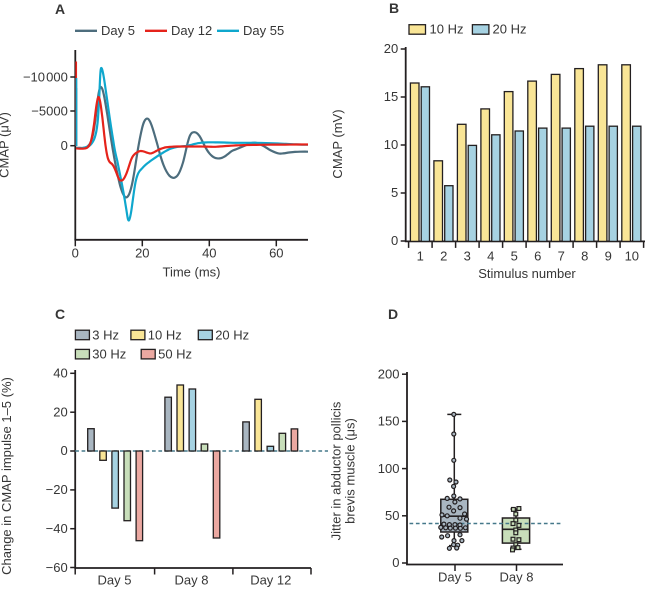 The image size is (645, 593). I want to click on svg-text: −10 000, so click(45, 76).